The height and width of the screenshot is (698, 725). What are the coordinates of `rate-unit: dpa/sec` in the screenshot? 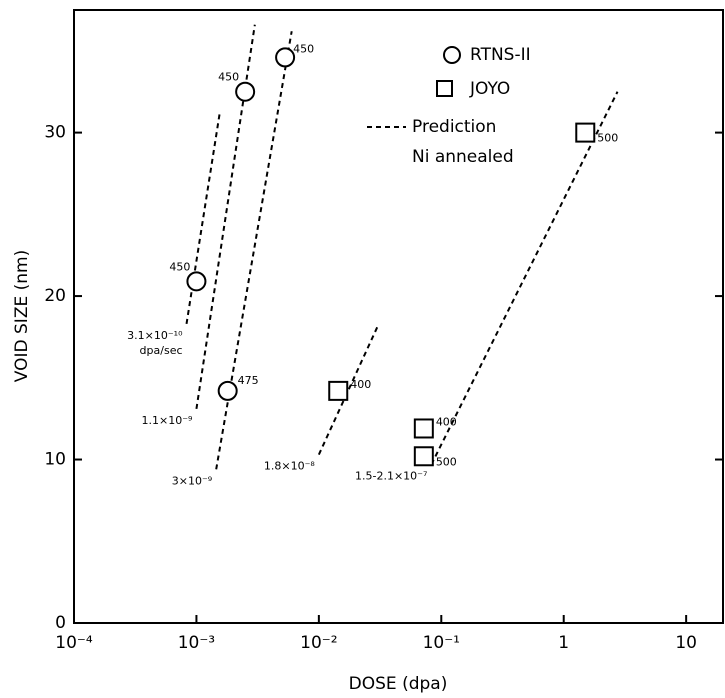 It's located at (161, 350).